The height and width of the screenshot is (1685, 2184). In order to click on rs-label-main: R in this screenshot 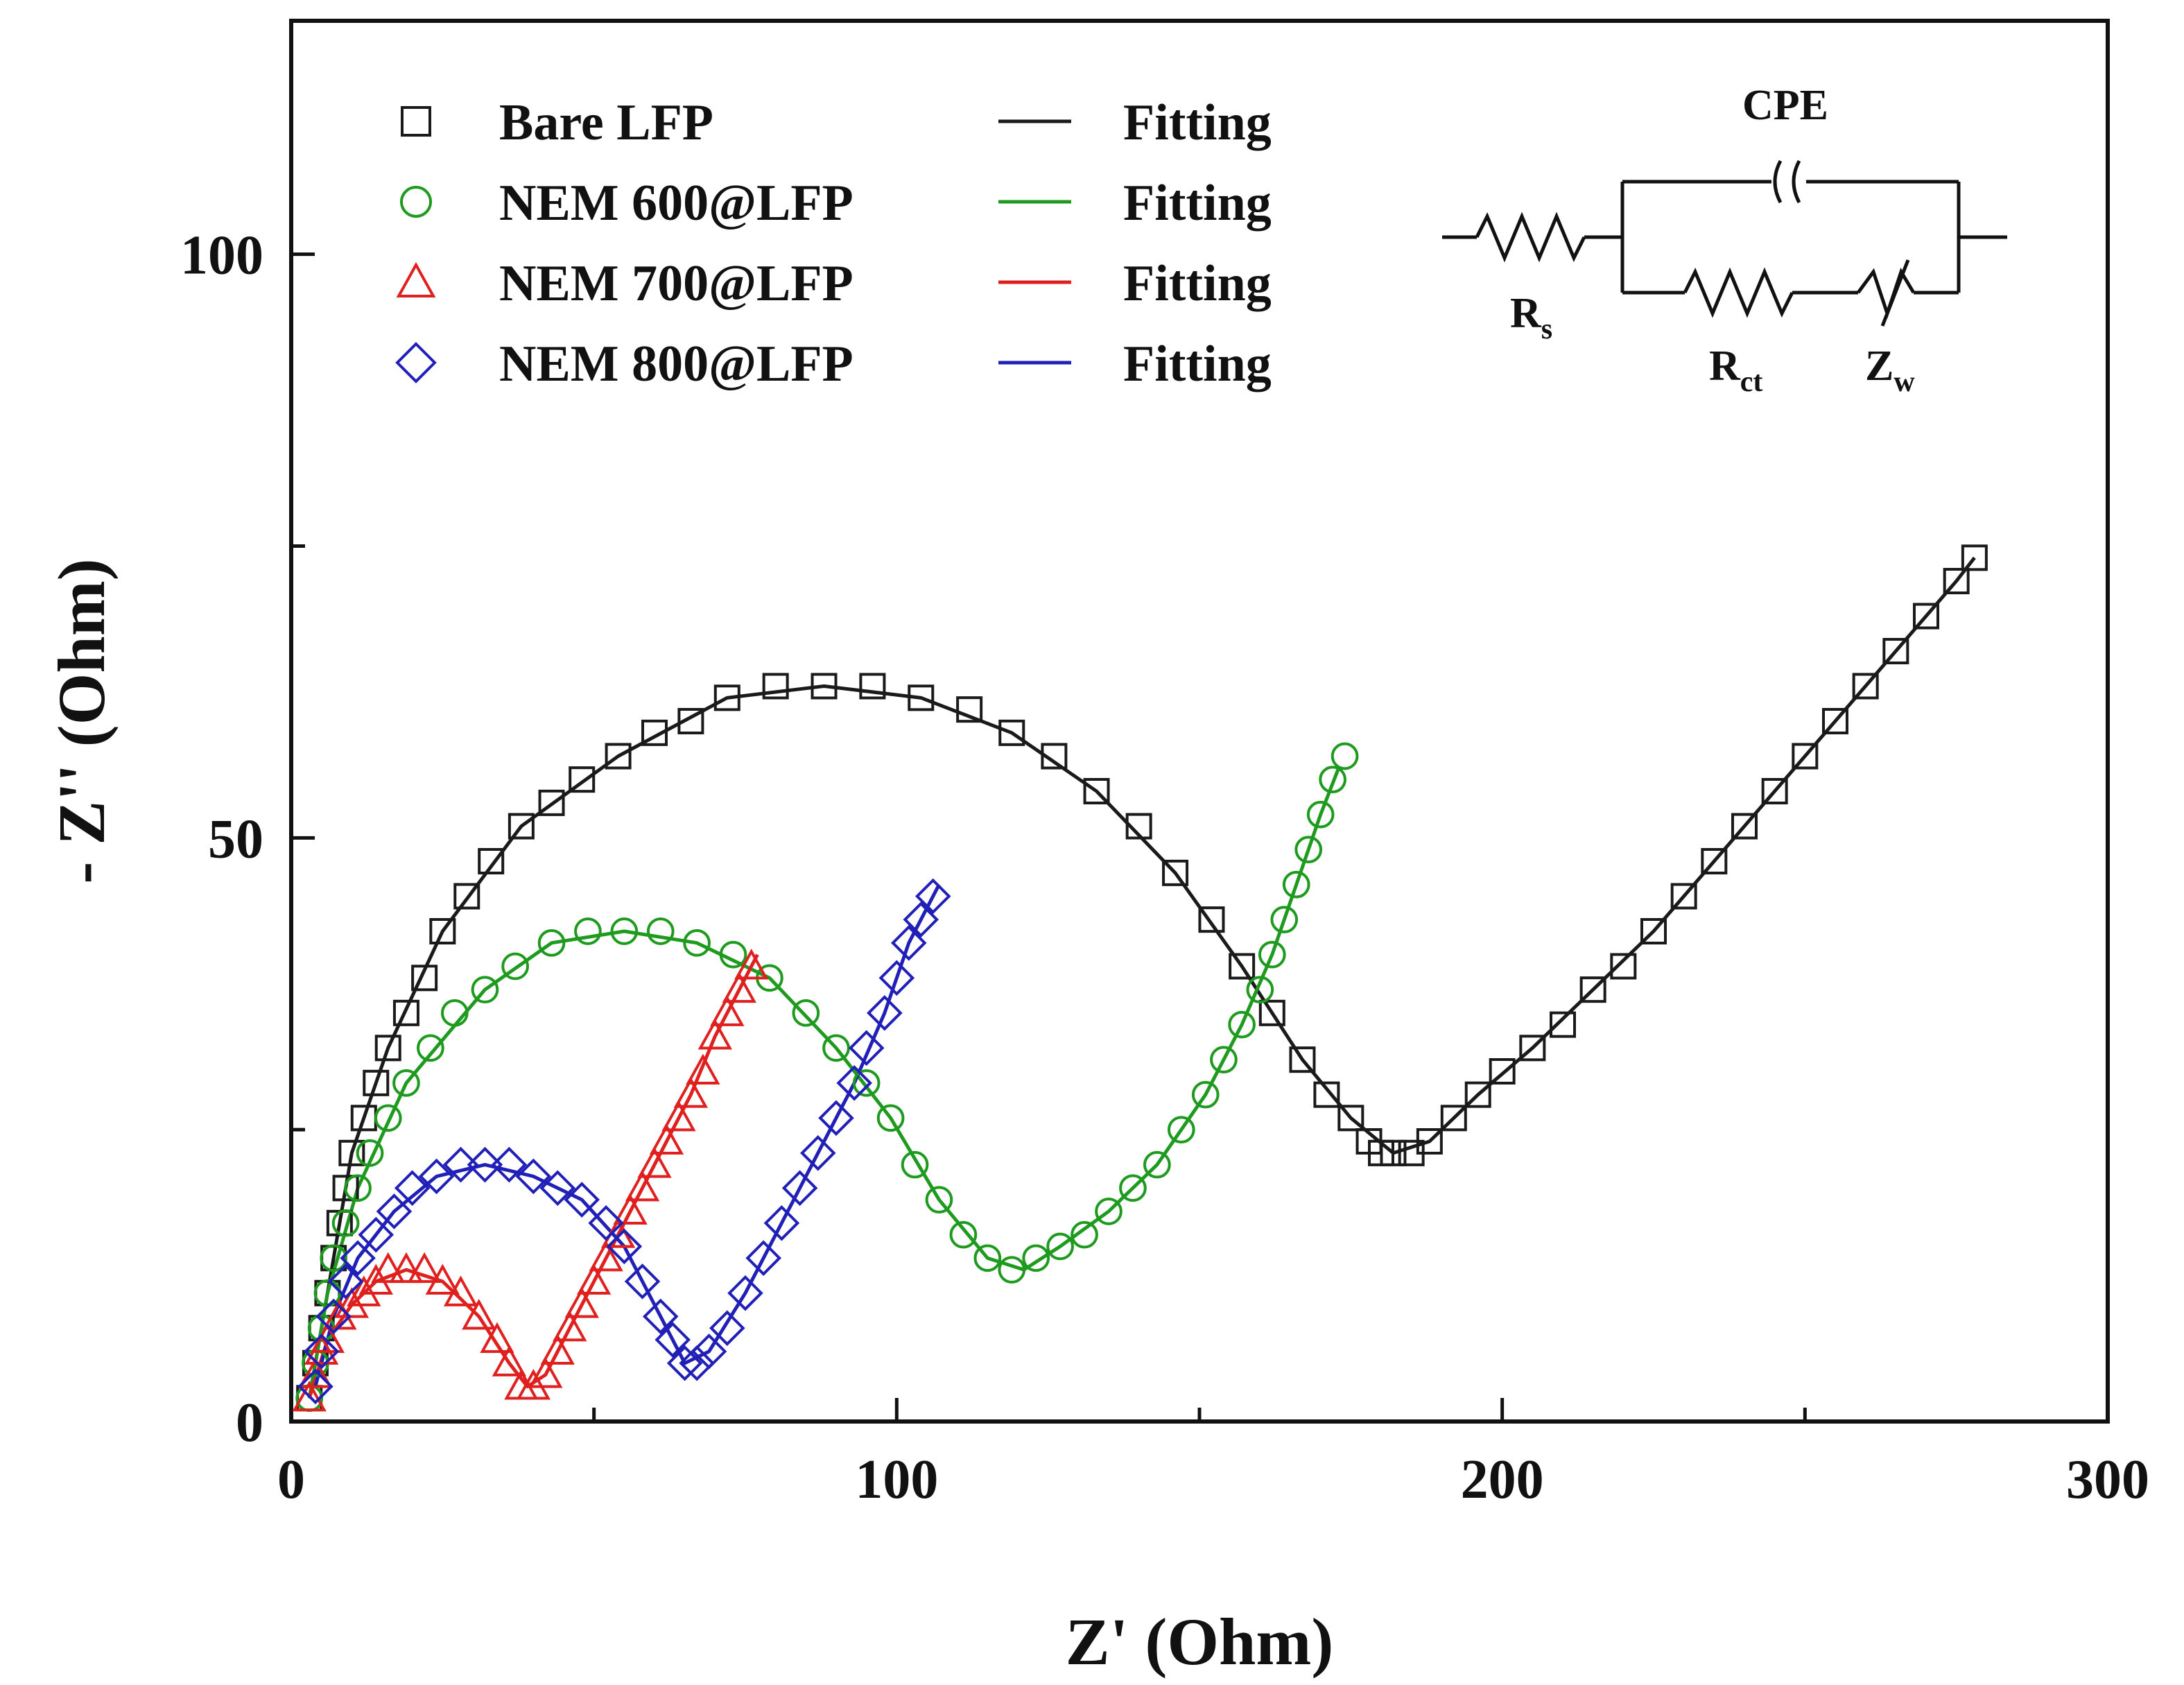, I will do `click(1526, 313)`.